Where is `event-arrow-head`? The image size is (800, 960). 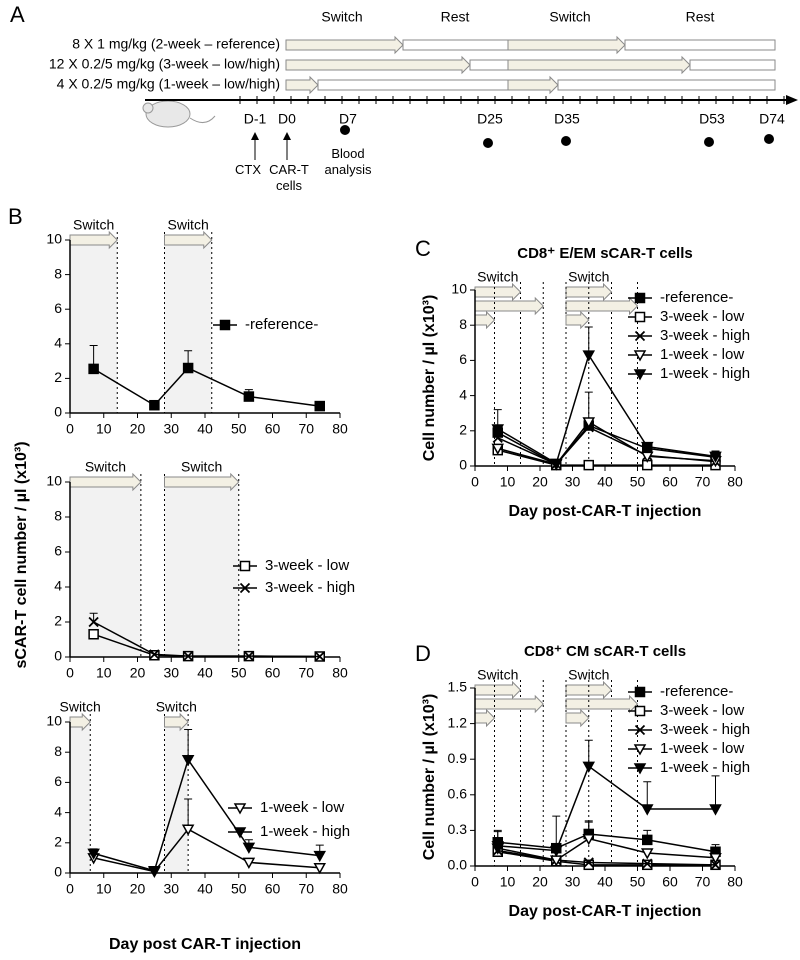
event-arrow-head is located at coordinates (287, 136).